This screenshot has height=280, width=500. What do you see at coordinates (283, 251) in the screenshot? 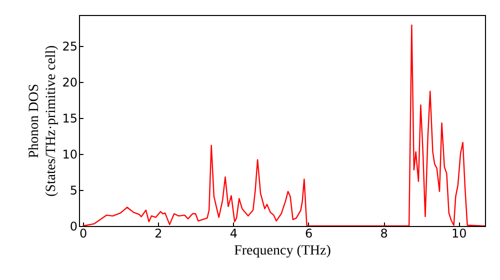
I see `x-axis-title: Frequency (THz)` at bounding box center [283, 251].